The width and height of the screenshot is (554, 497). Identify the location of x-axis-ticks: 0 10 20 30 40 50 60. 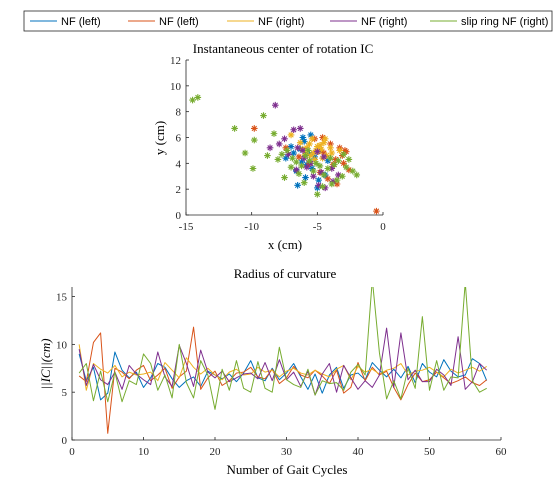
(288, 447).